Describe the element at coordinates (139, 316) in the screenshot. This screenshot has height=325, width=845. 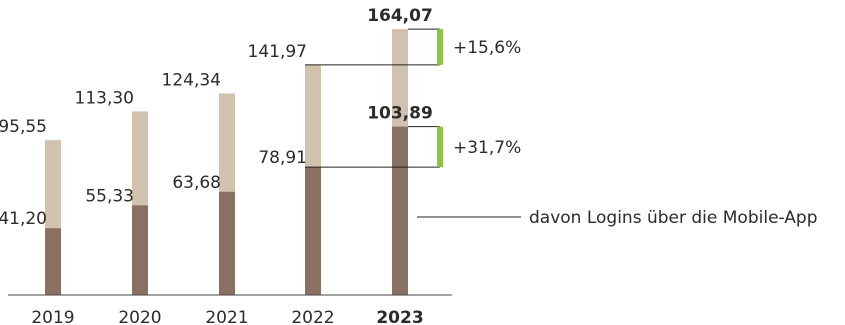
I see `x-tick-label-2020: 2020` at that location.